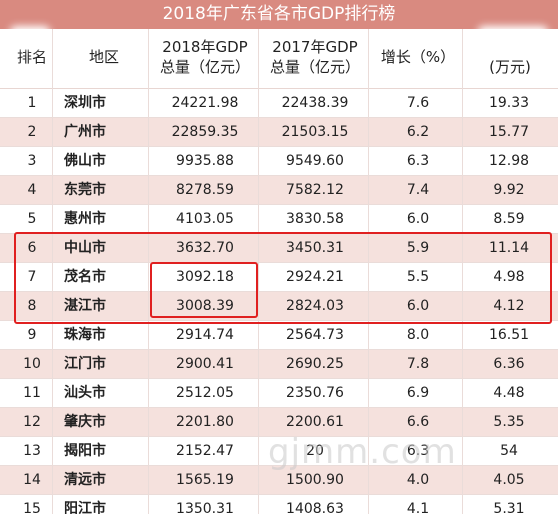  I want to click on rank-cell: 2, so click(32, 132).